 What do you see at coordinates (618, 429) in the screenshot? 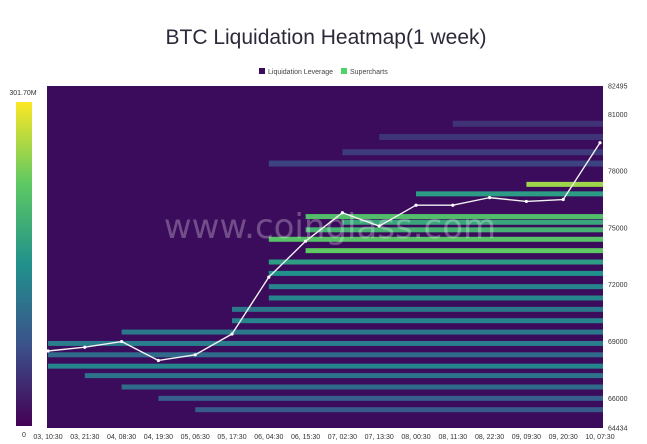
I see `y-tick-label-7: 64434` at bounding box center [618, 429].